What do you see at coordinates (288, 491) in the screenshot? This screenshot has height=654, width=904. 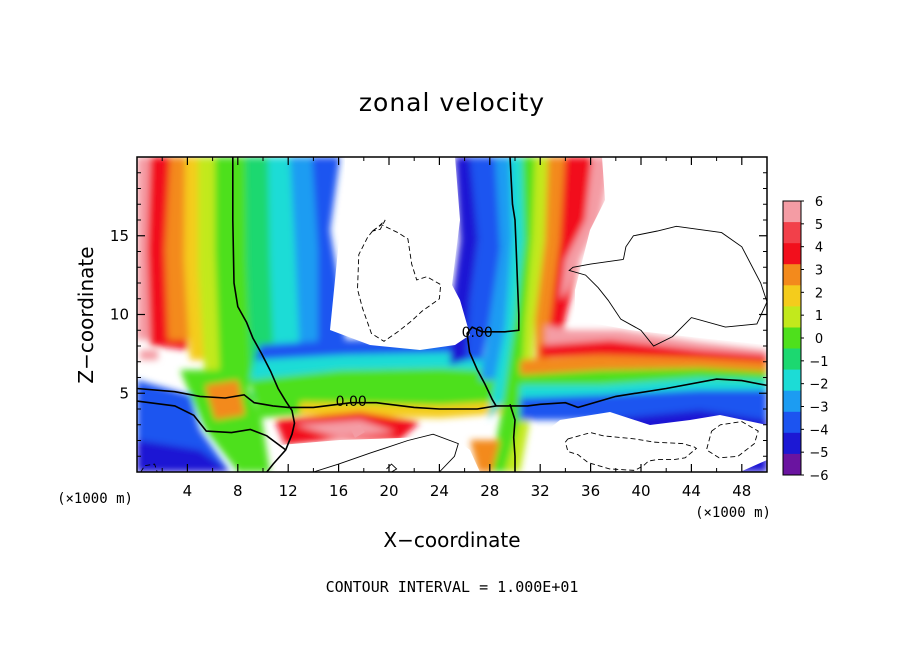 I see `x-tick-label: 12` at bounding box center [288, 491].